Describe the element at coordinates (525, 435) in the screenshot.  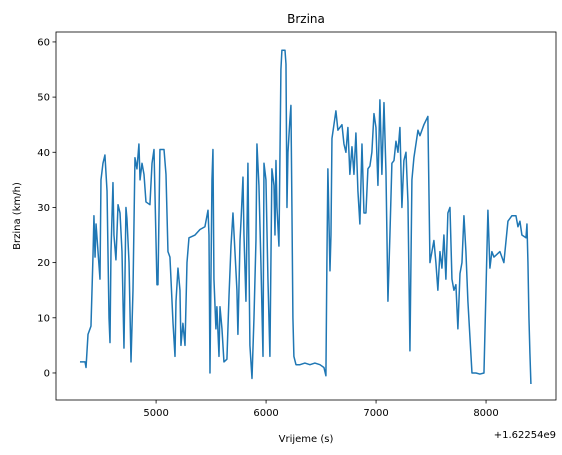
I see `x-offset-label: +1.62254e9` at that location.